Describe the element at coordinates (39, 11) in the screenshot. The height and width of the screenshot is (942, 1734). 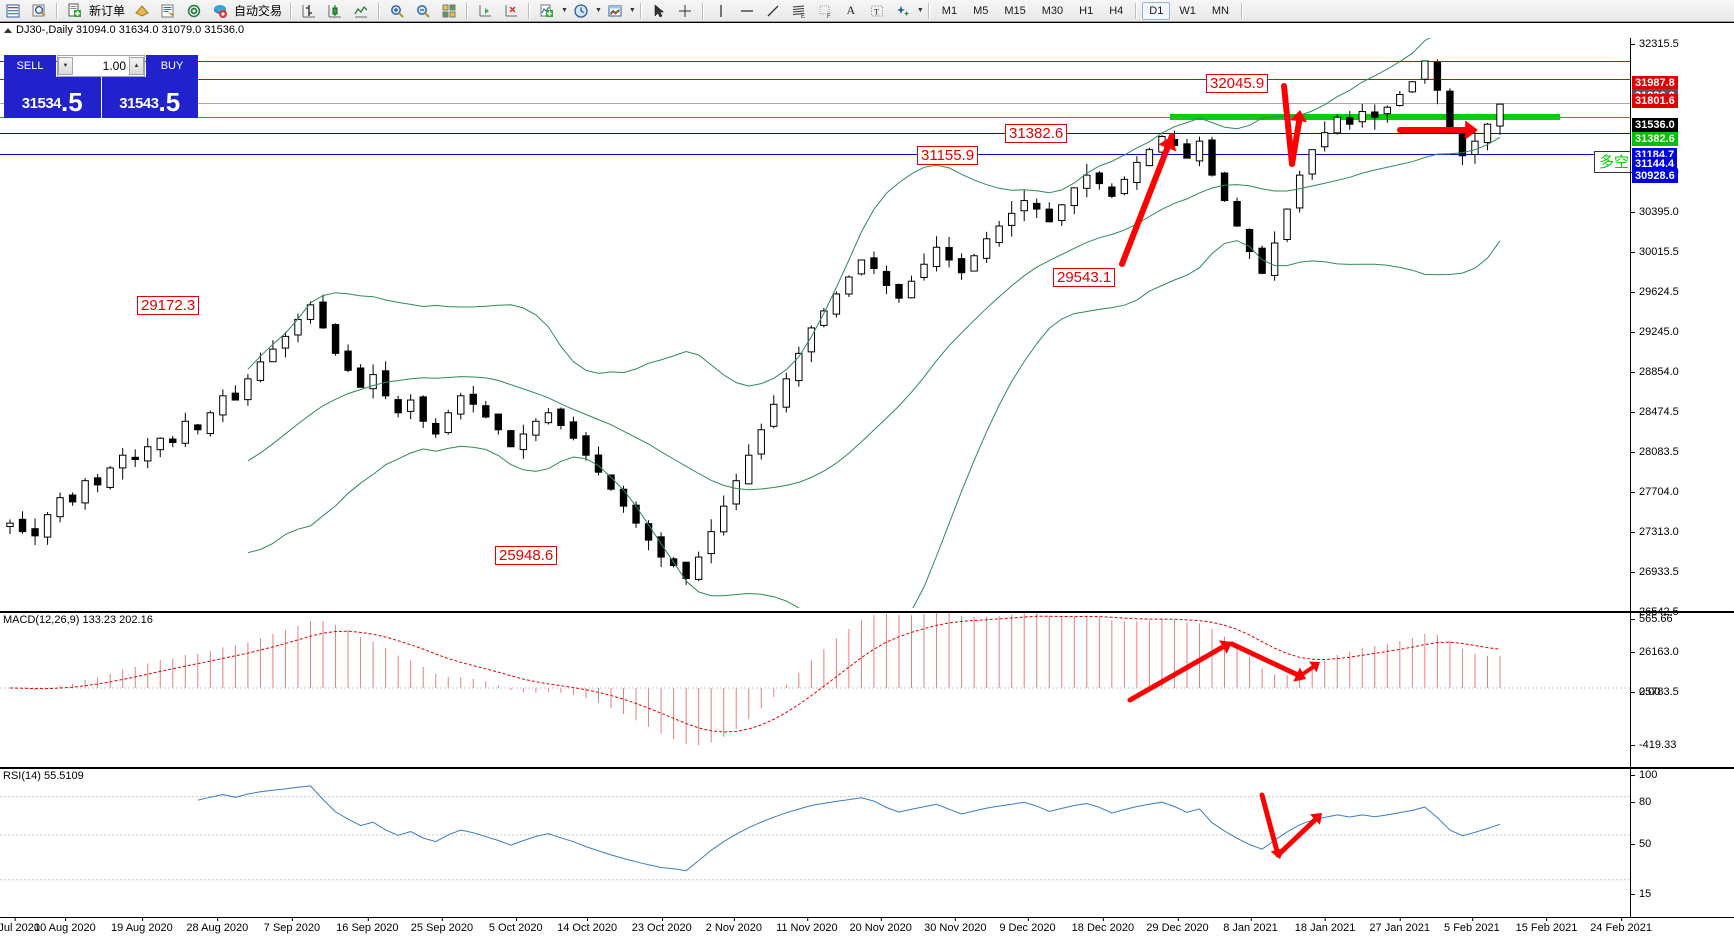
I see `data-window-icon` at that location.